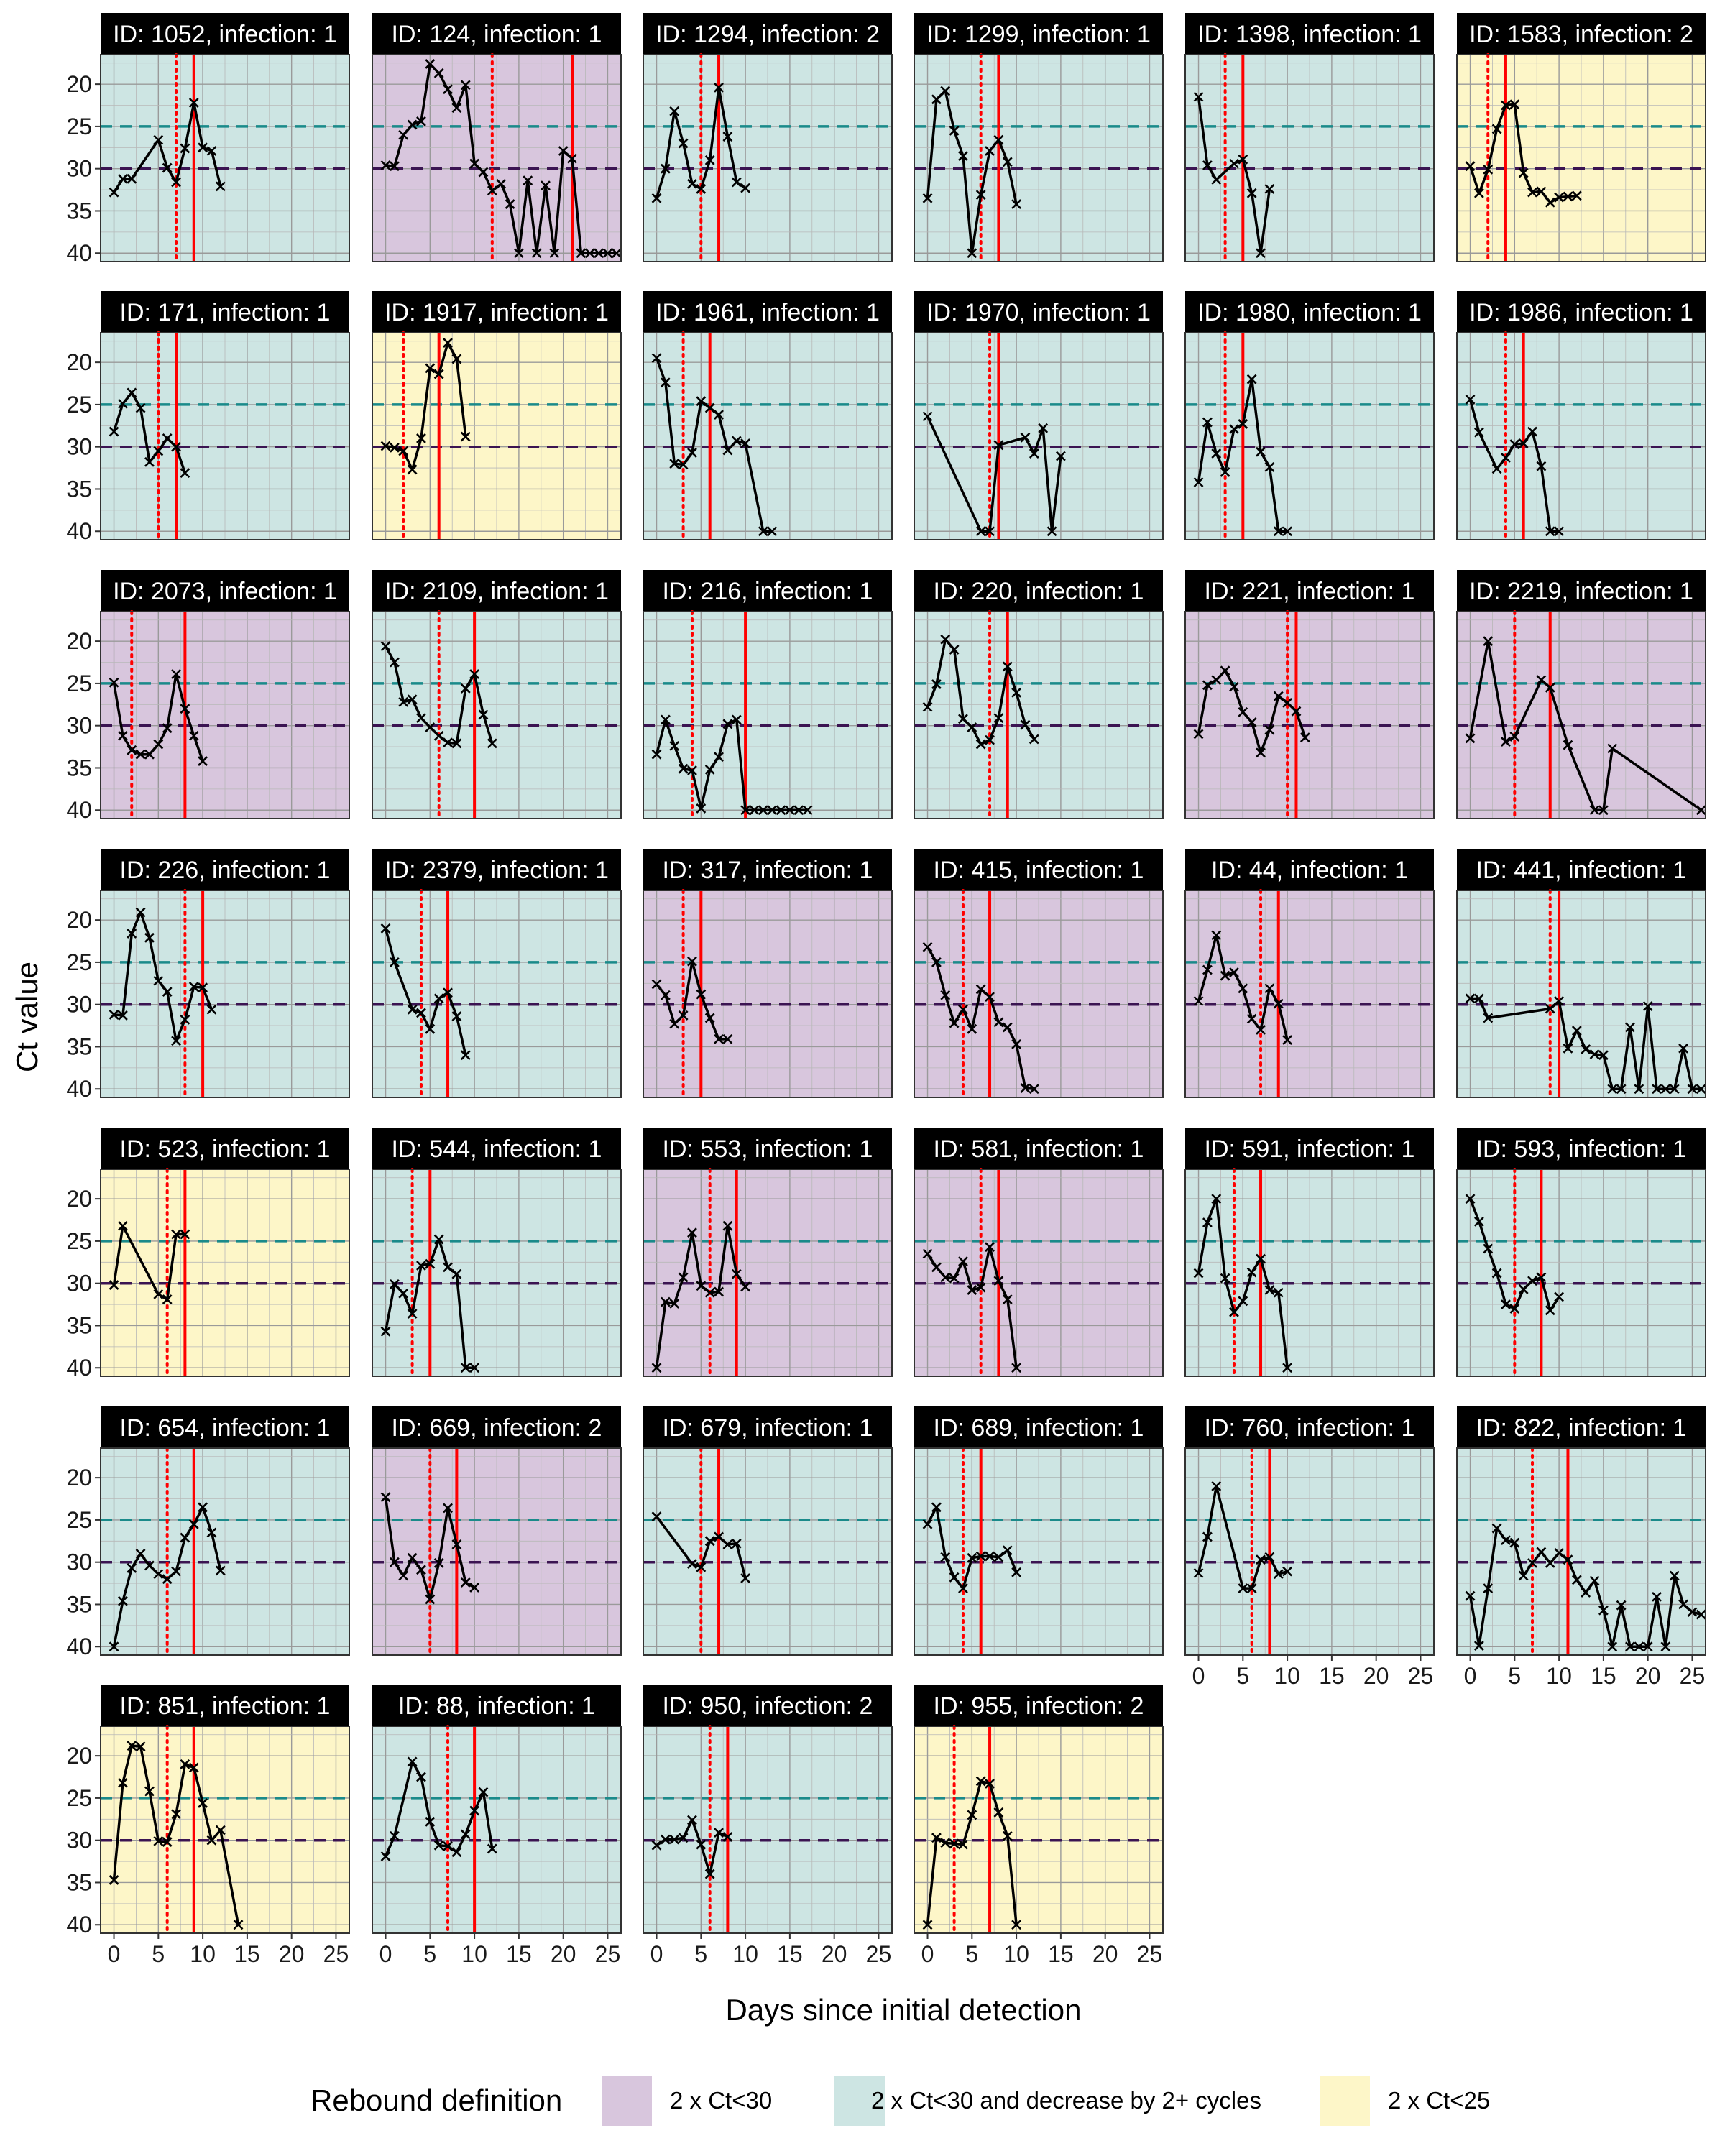  I want to click on facet-strip-label: ID: 124, infection: 1, so click(497, 34).